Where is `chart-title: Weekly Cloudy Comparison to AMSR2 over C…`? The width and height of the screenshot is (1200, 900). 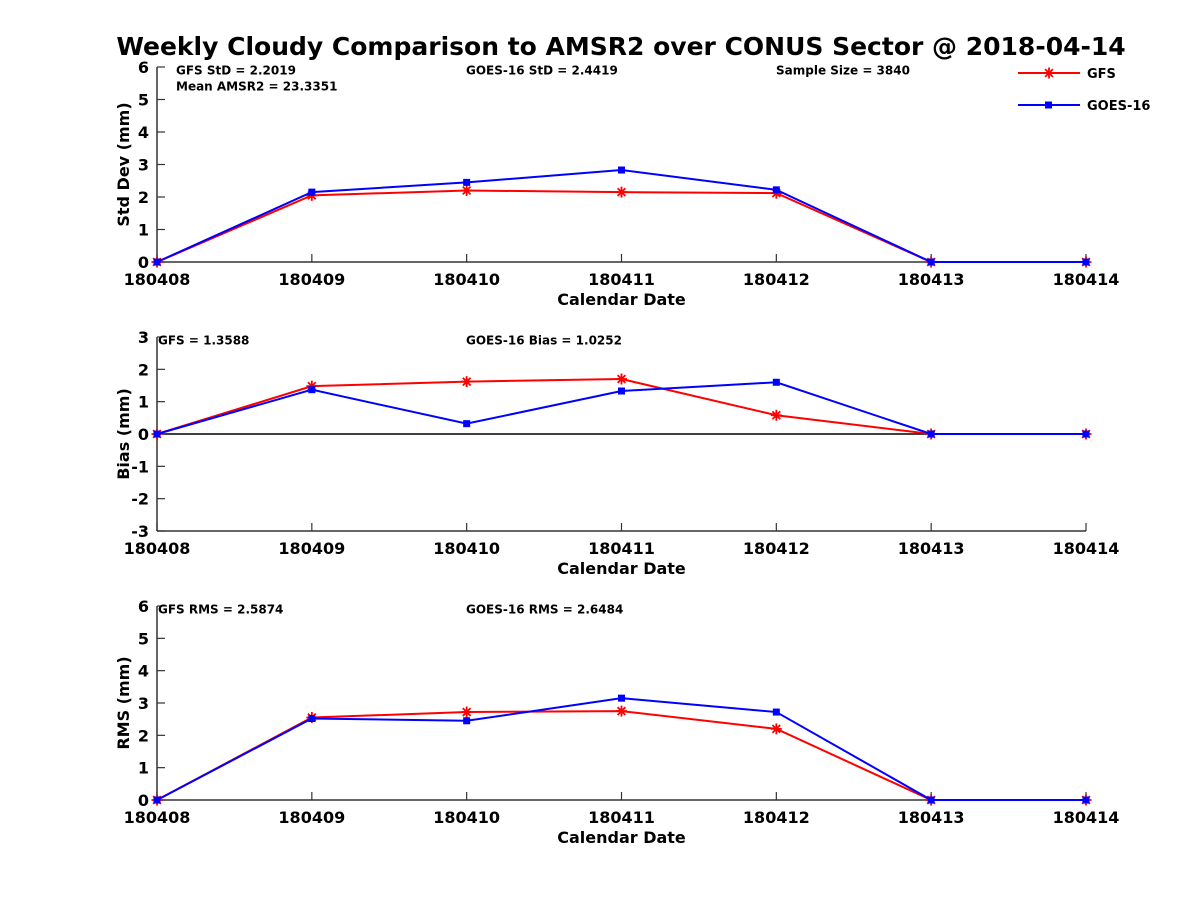
chart-title: Weekly Cloudy Comparison to AMSR2 over C… is located at coordinates (620, 46).